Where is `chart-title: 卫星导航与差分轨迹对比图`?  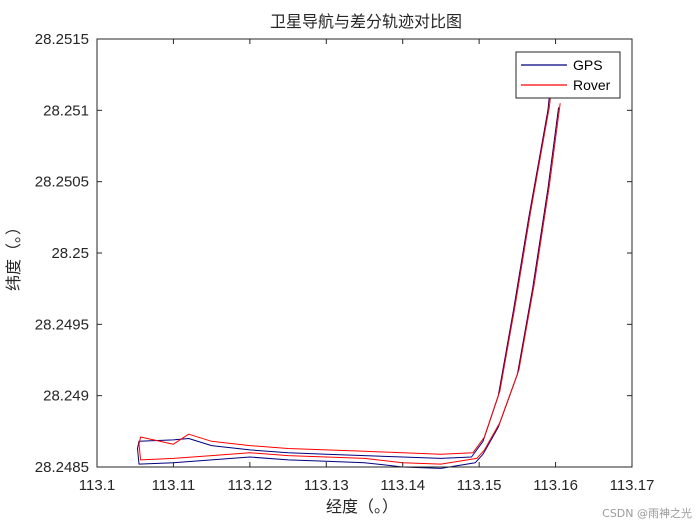 chart-title: 卫星导航与差分轨迹对比图 is located at coordinates (366, 21).